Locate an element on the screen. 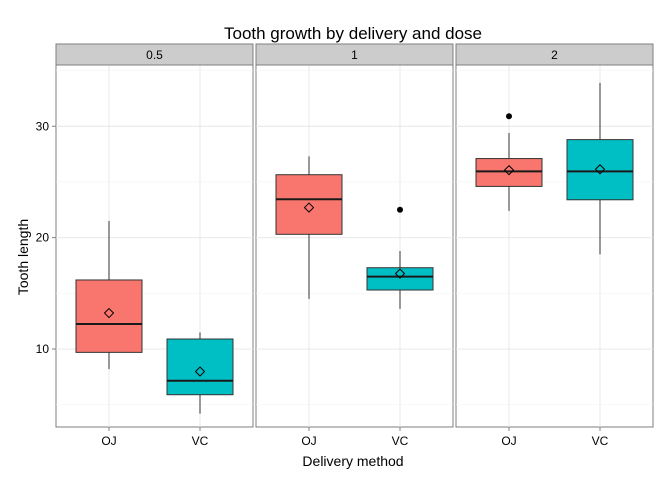 The height and width of the screenshot is (480, 672). facet-label: 0.5 is located at coordinates (154, 55).